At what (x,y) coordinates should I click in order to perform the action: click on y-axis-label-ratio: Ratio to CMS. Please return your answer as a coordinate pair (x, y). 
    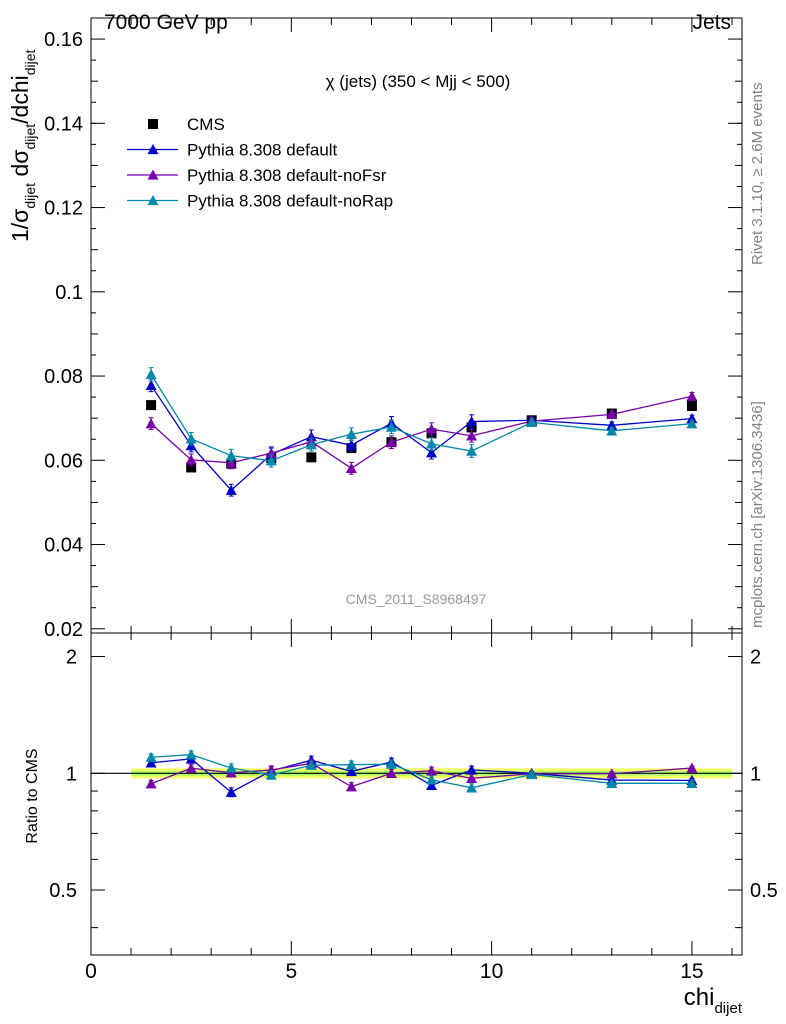
    Looking at the image, I should click on (32, 795).